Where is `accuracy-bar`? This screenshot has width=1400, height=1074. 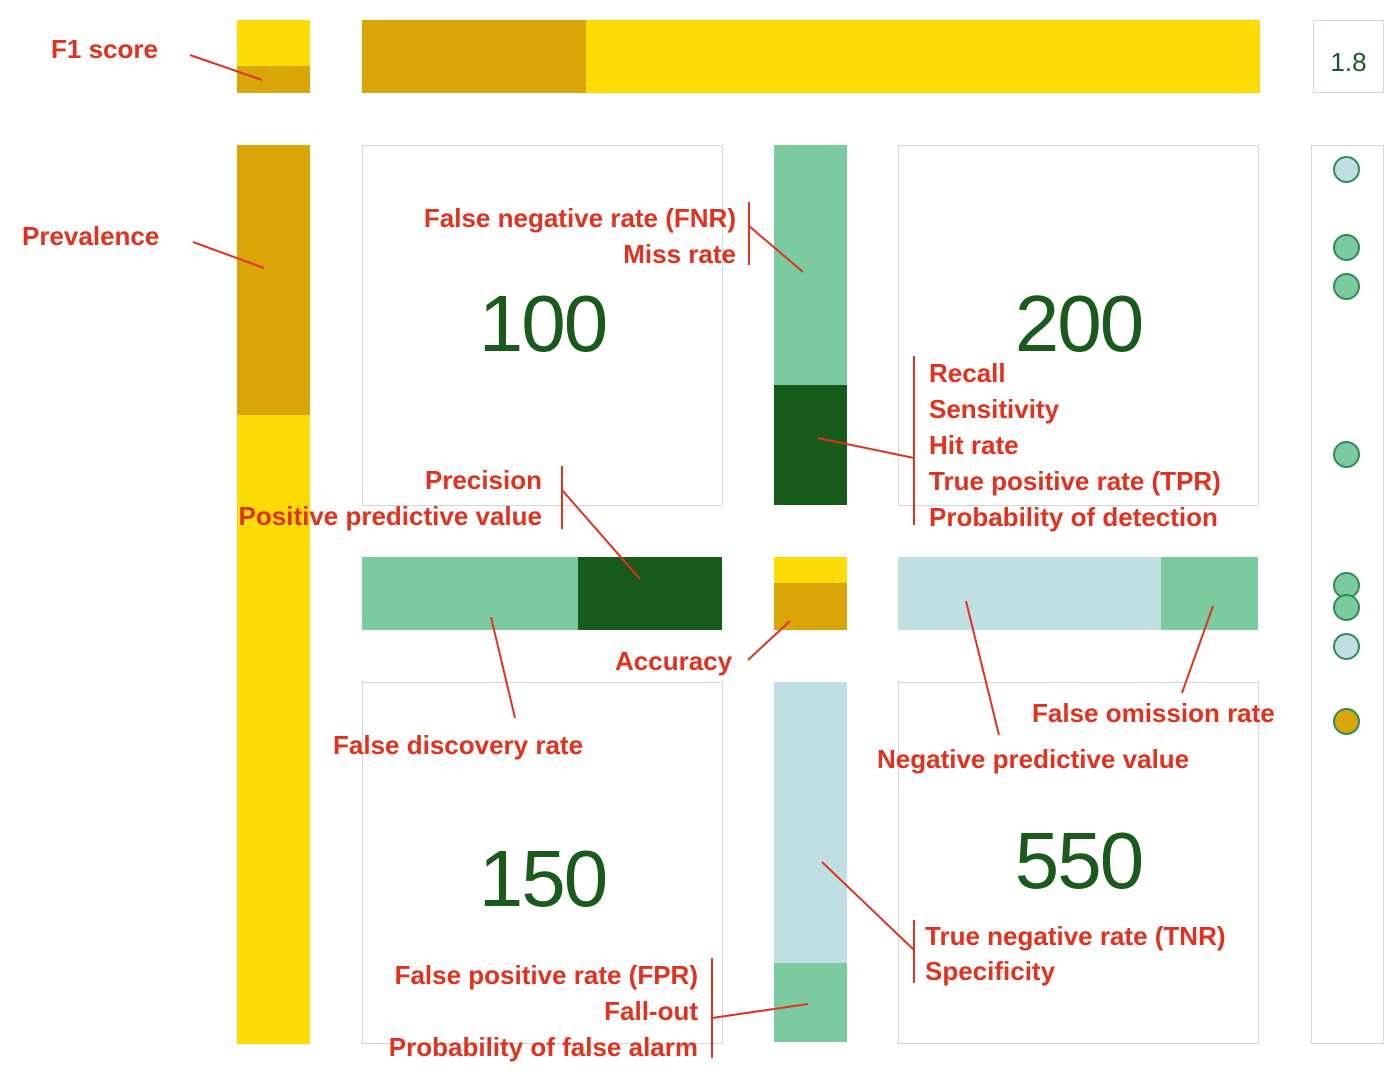
accuracy-bar is located at coordinates (810, 593).